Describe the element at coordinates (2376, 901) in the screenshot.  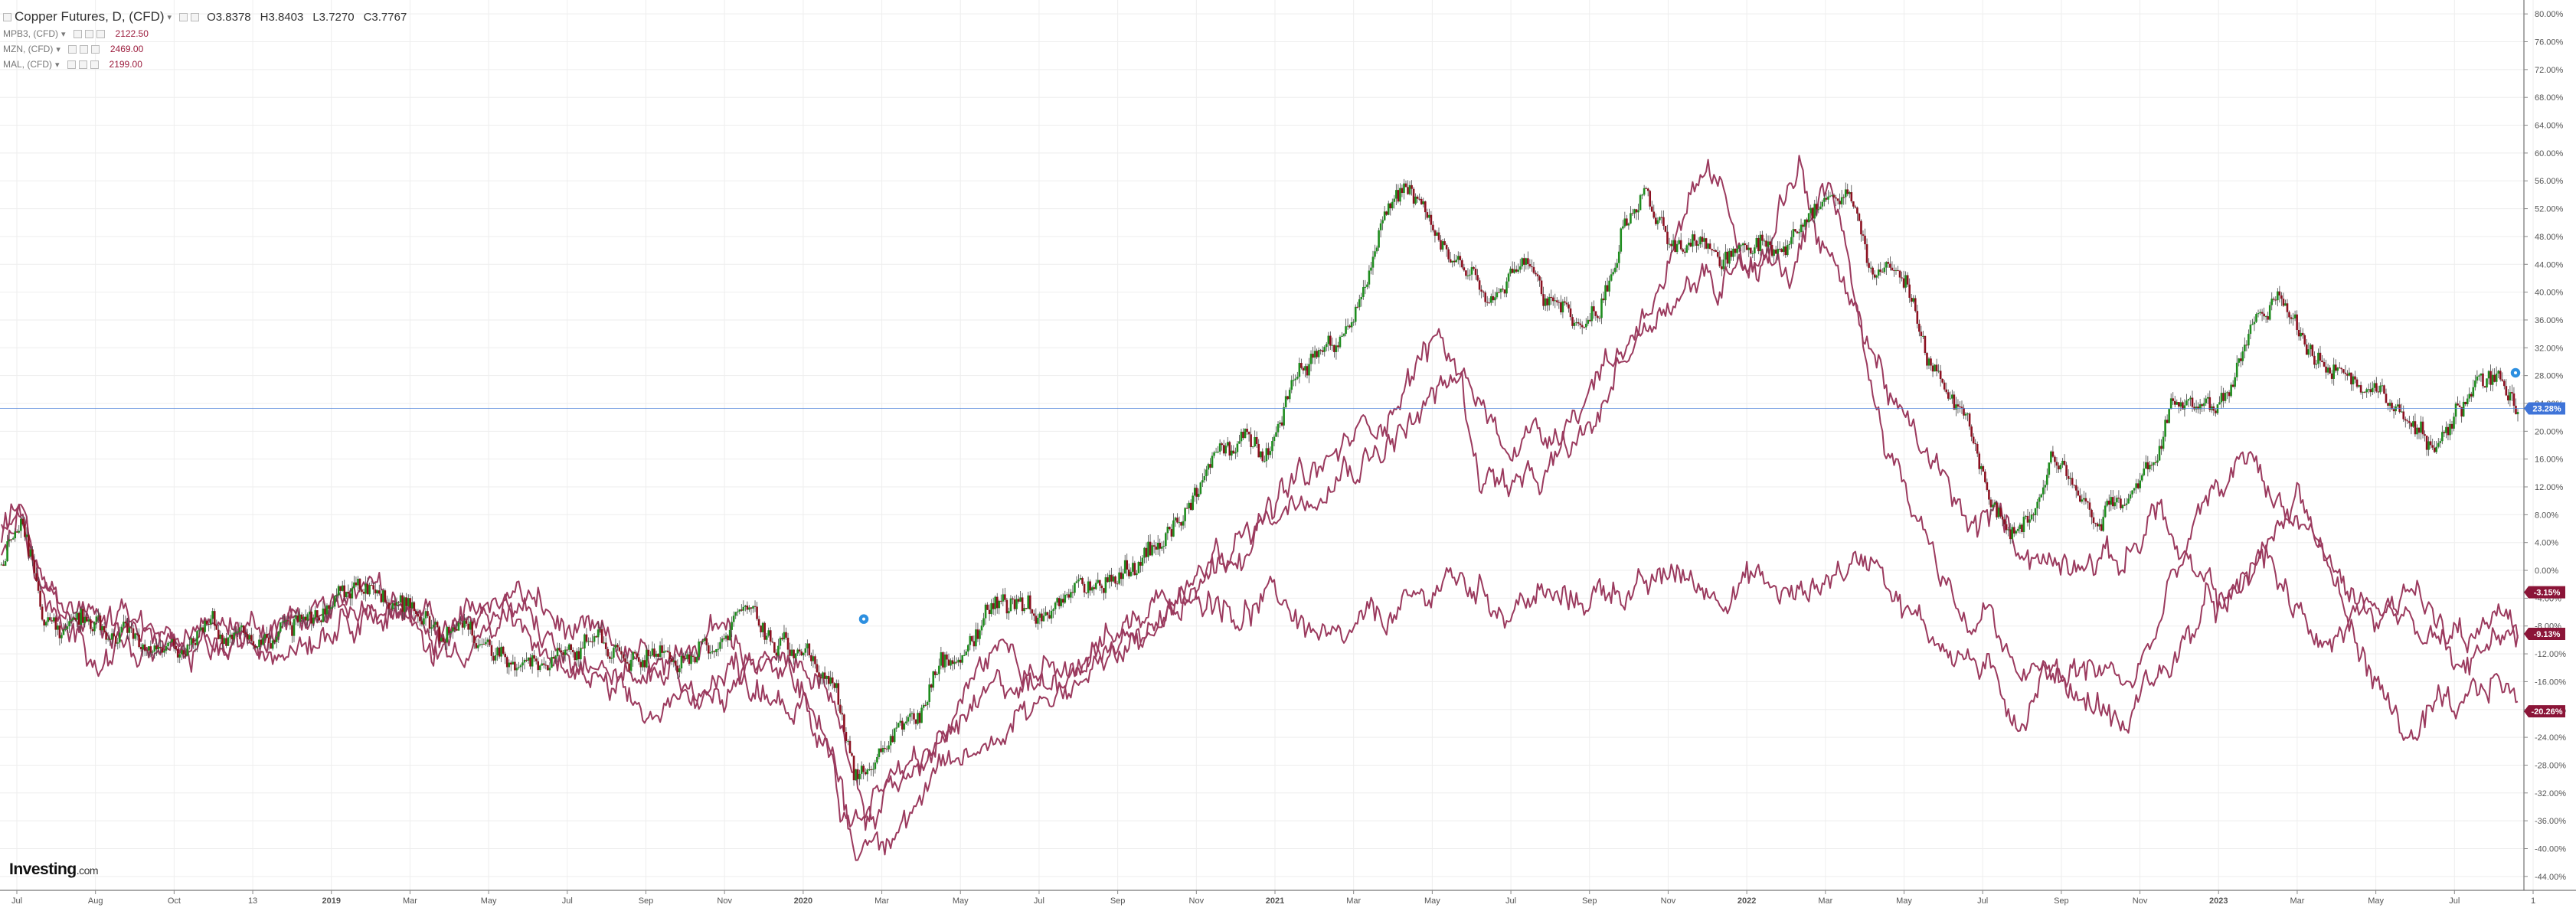
I see `x-tick-label: May` at that location.